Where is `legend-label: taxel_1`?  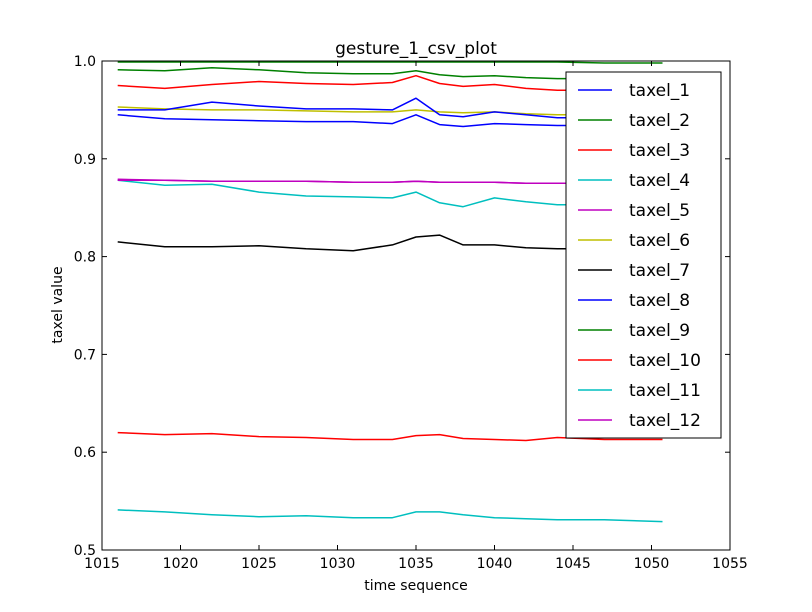
legend-label: taxel_1 is located at coordinates (659, 91).